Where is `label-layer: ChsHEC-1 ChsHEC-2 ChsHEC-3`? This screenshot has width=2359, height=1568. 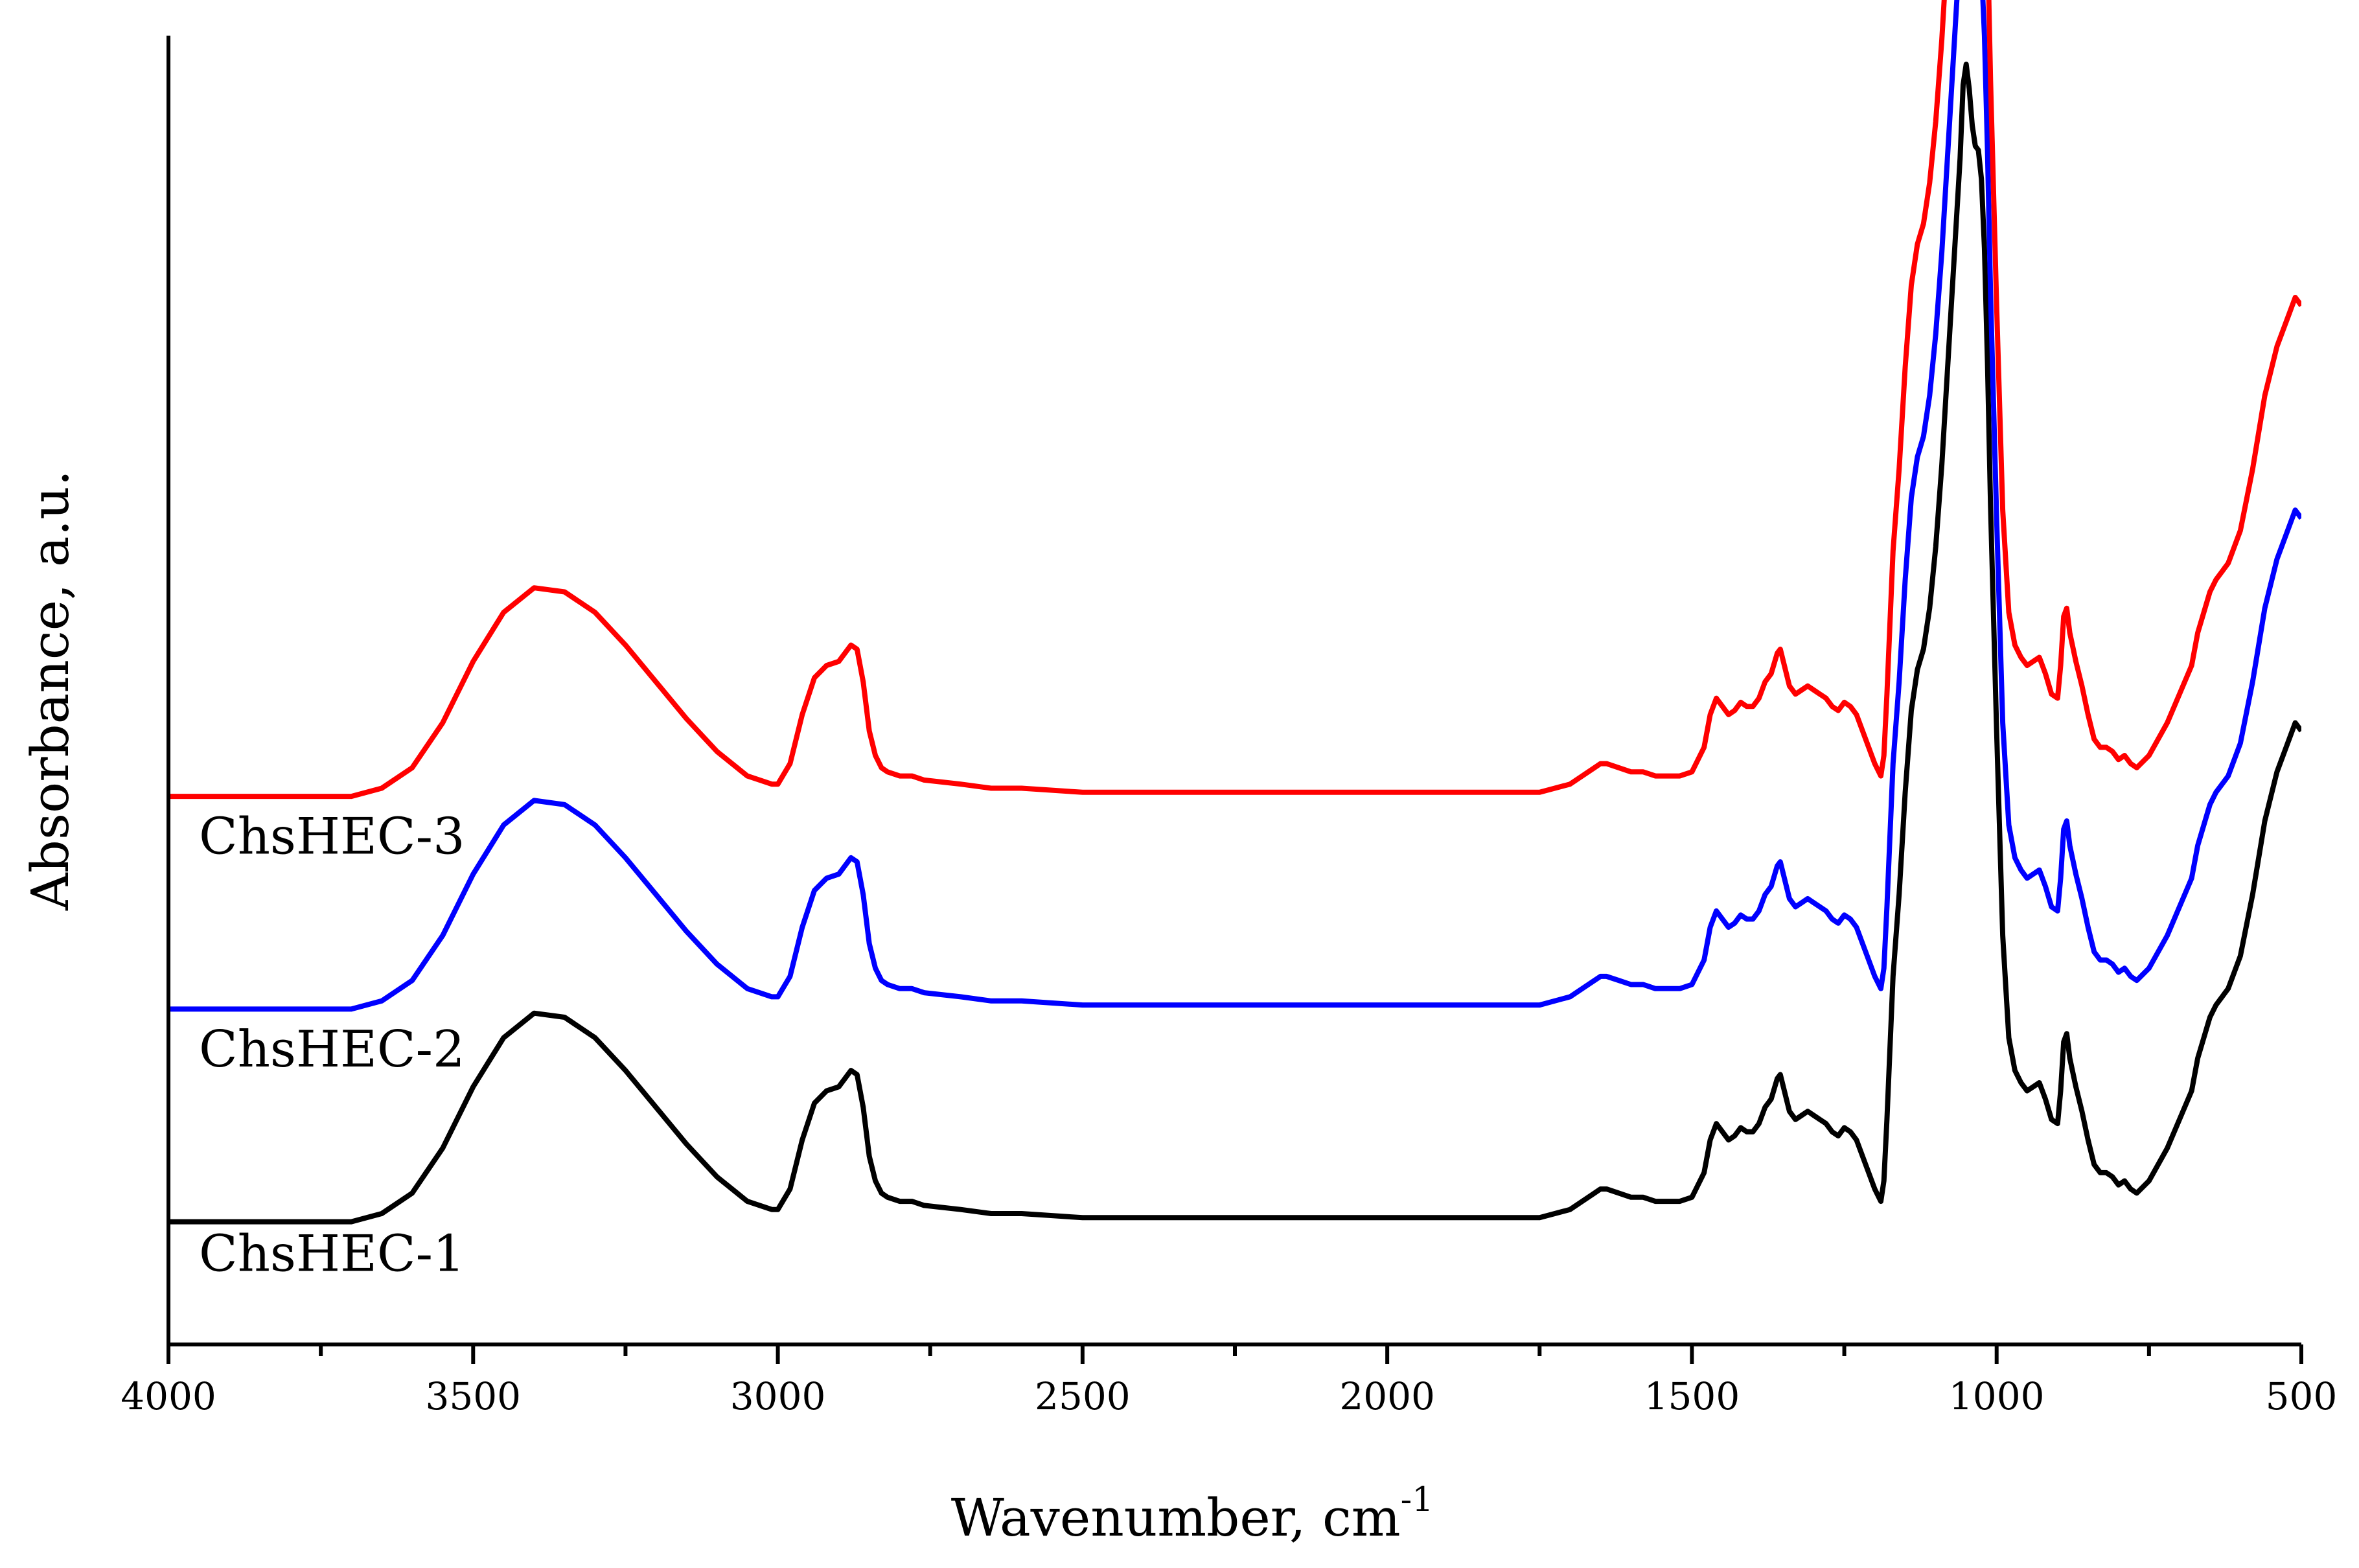 label-layer: ChsHEC-1 ChsHEC-2 ChsHEC-3 is located at coordinates (332, 1046).